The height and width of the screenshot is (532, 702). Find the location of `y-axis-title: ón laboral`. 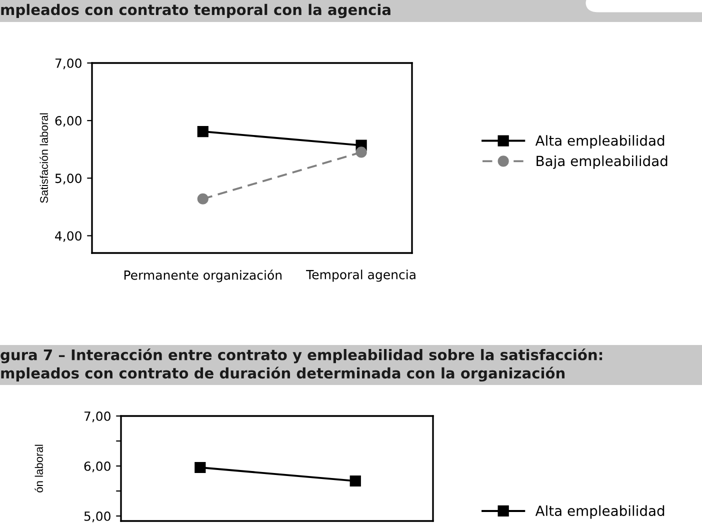

y-axis-title: ón laboral is located at coordinates (38, 468).